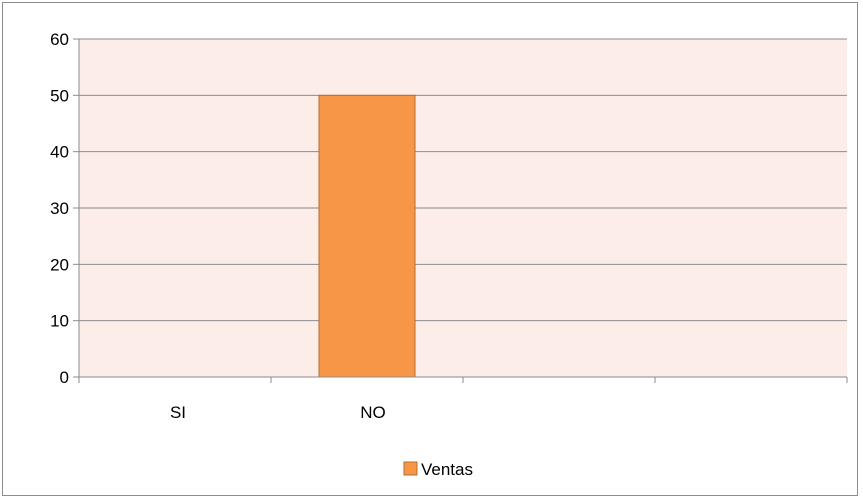  Describe the element at coordinates (59, 152) in the screenshot. I see `y-tick-label: 40` at that location.